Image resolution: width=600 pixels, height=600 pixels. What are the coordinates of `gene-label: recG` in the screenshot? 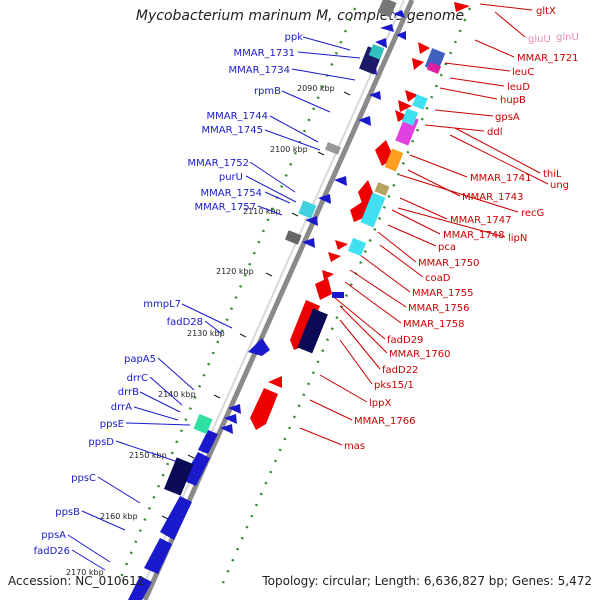 It's located at (532, 213).